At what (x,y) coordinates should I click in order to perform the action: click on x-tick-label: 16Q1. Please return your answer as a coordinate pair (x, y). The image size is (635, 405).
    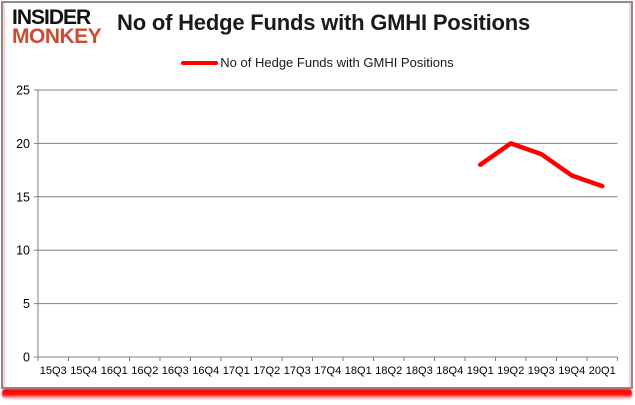
    Looking at the image, I should click on (114, 371).